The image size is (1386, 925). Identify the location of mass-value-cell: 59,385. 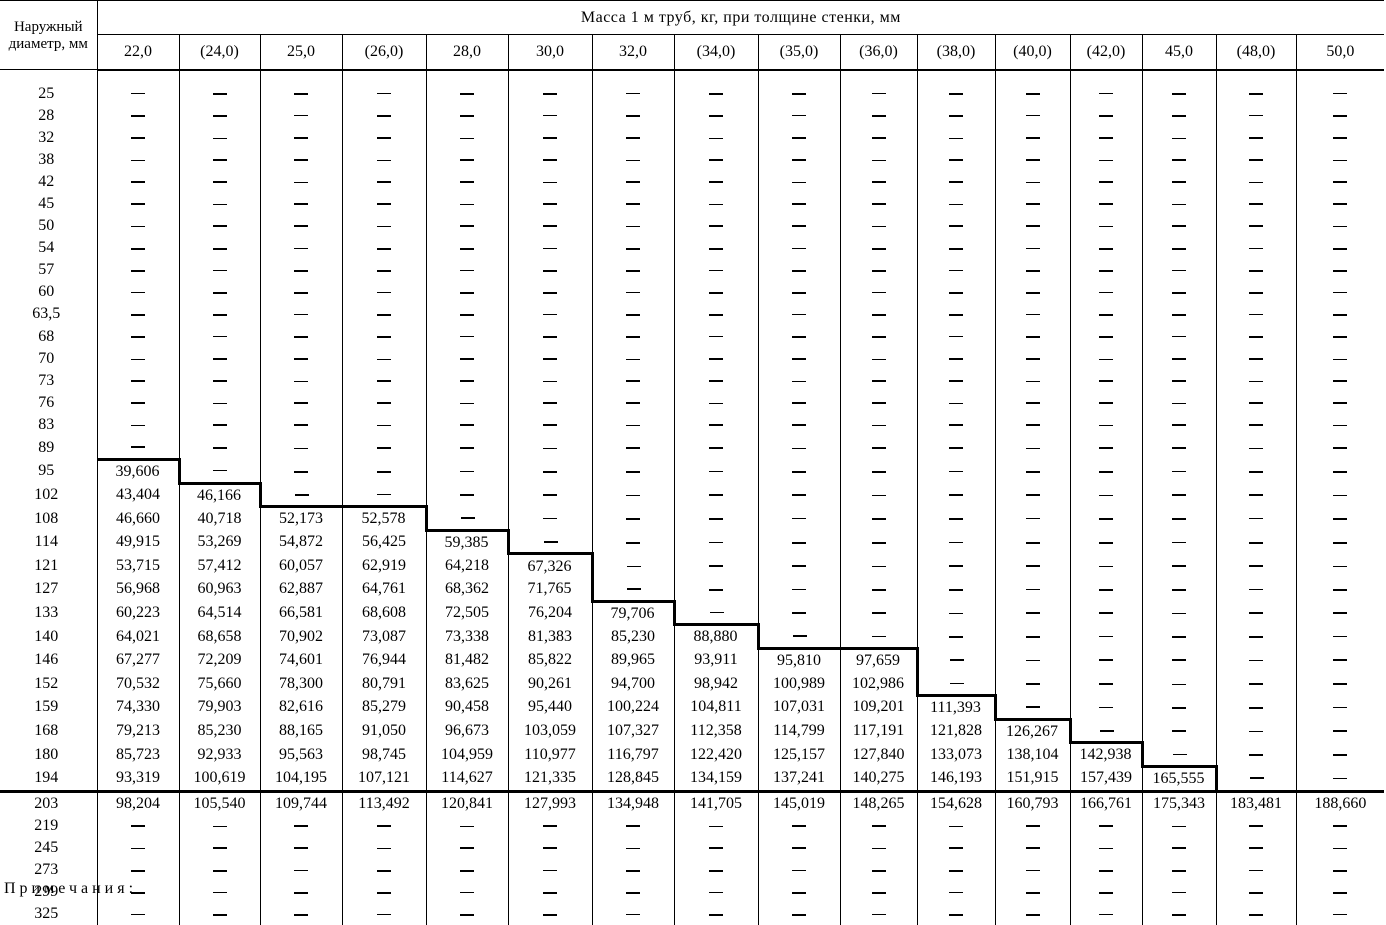
(467, 542).